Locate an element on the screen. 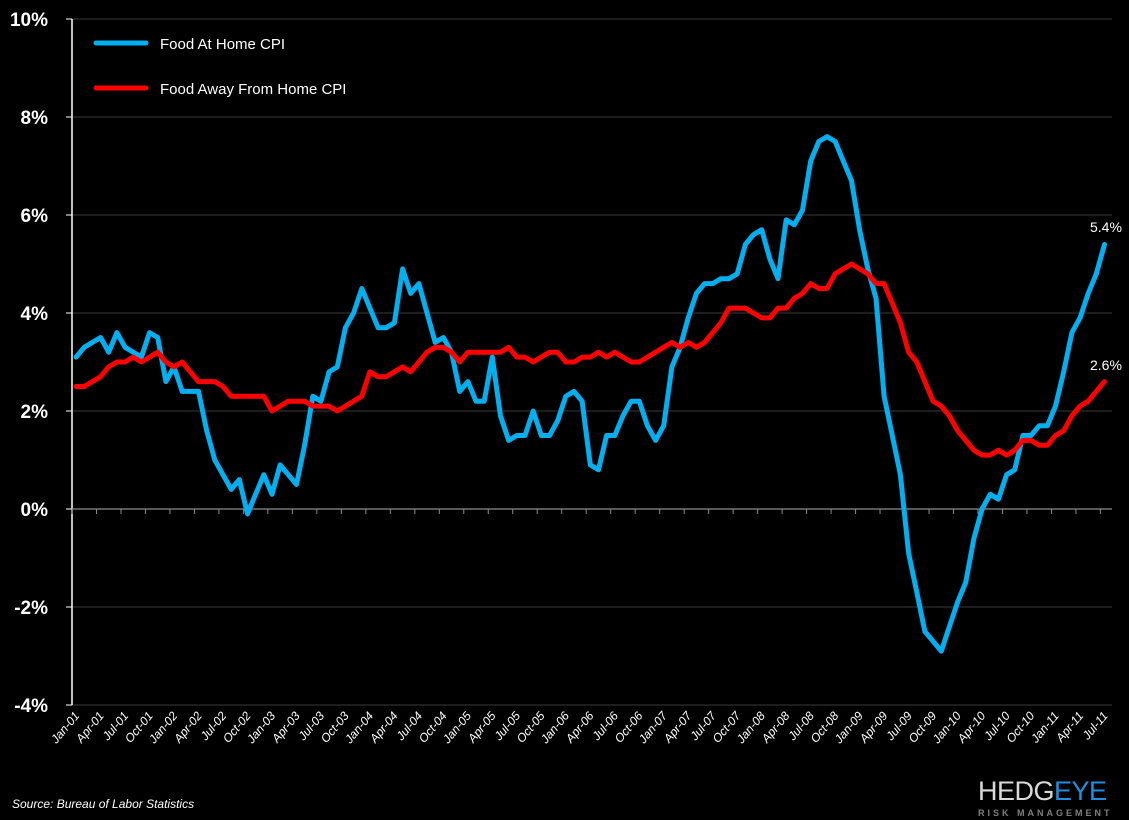 This screenshot has width=1129, height=820. x-tick-label: Jan-01 is located at coordinates (64, 728).